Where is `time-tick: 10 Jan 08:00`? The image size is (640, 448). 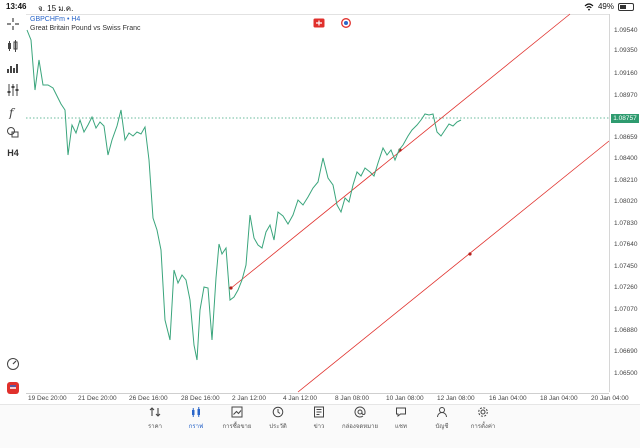
time-tick: 10 Jan 08:00 is located at coordinates (405, 398).